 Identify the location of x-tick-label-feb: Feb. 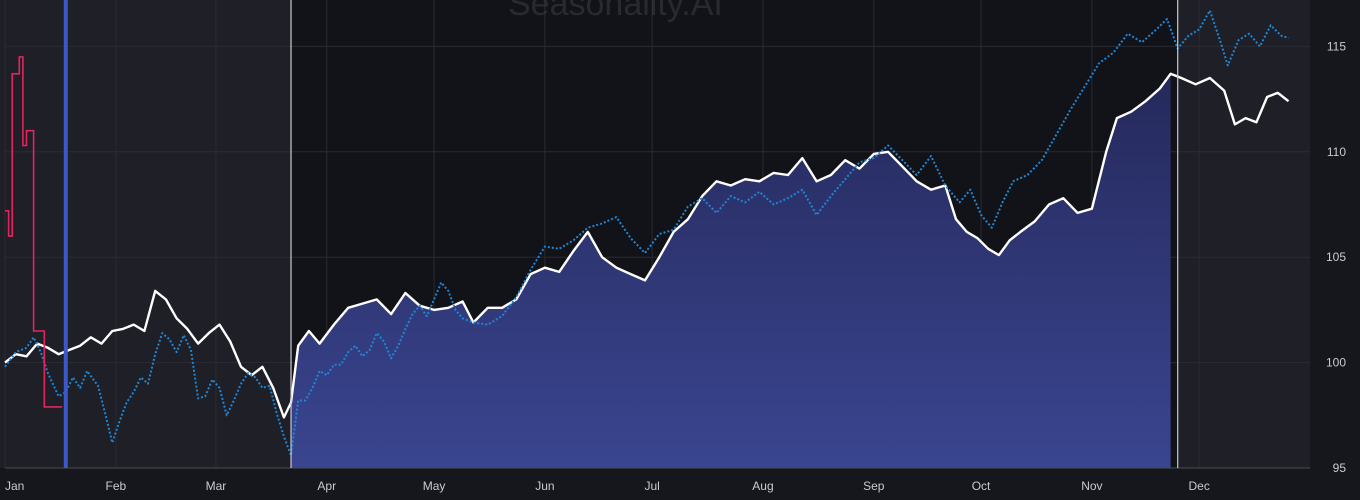
(115, 486).